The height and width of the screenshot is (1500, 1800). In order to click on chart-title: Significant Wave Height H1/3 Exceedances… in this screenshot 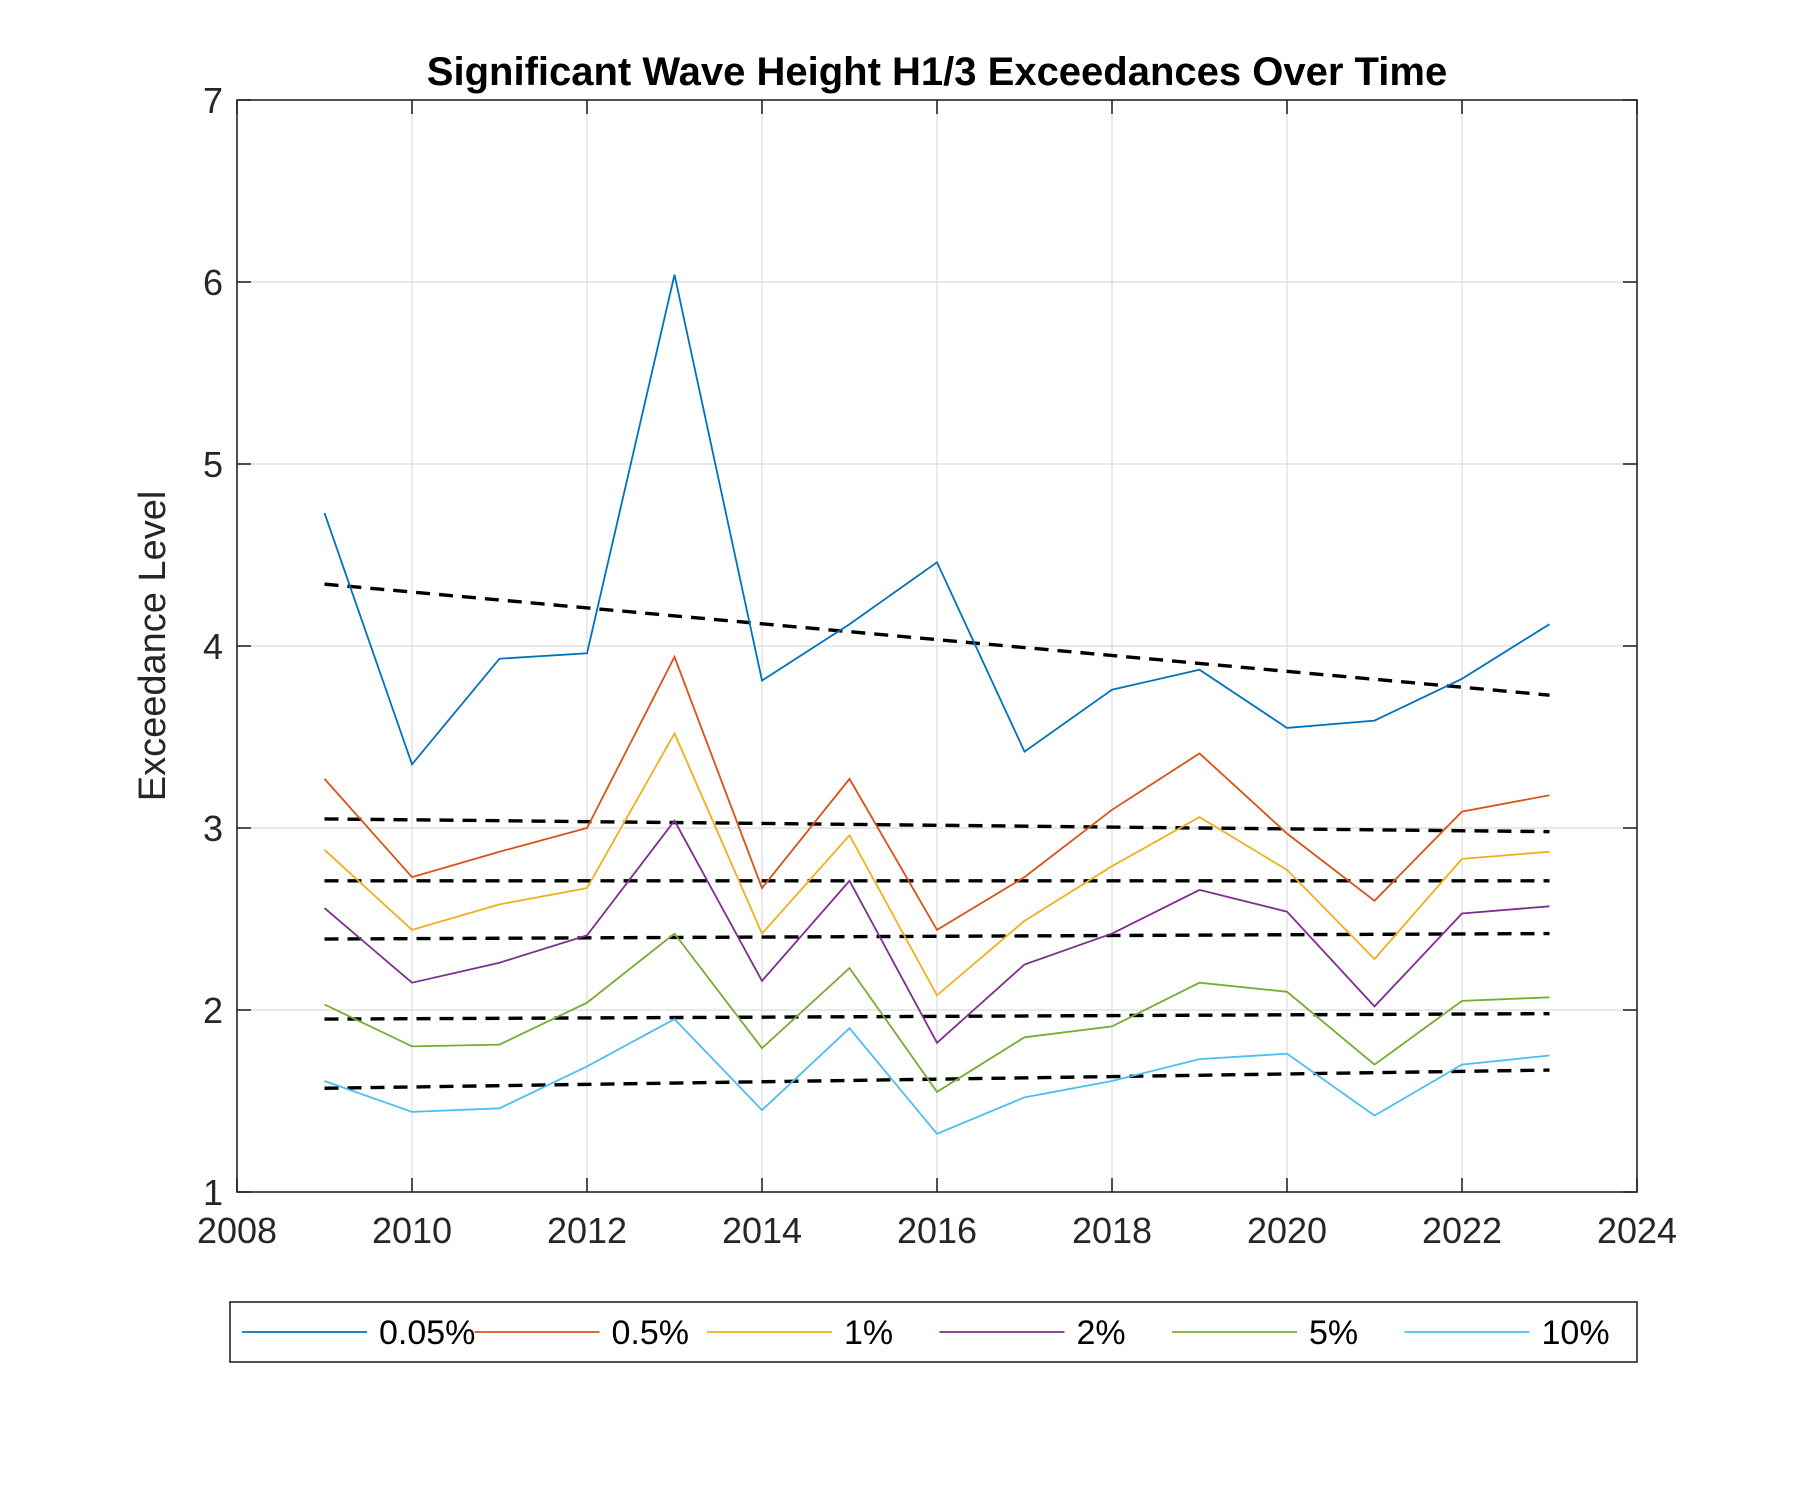, I will do `click(937, 72)`.